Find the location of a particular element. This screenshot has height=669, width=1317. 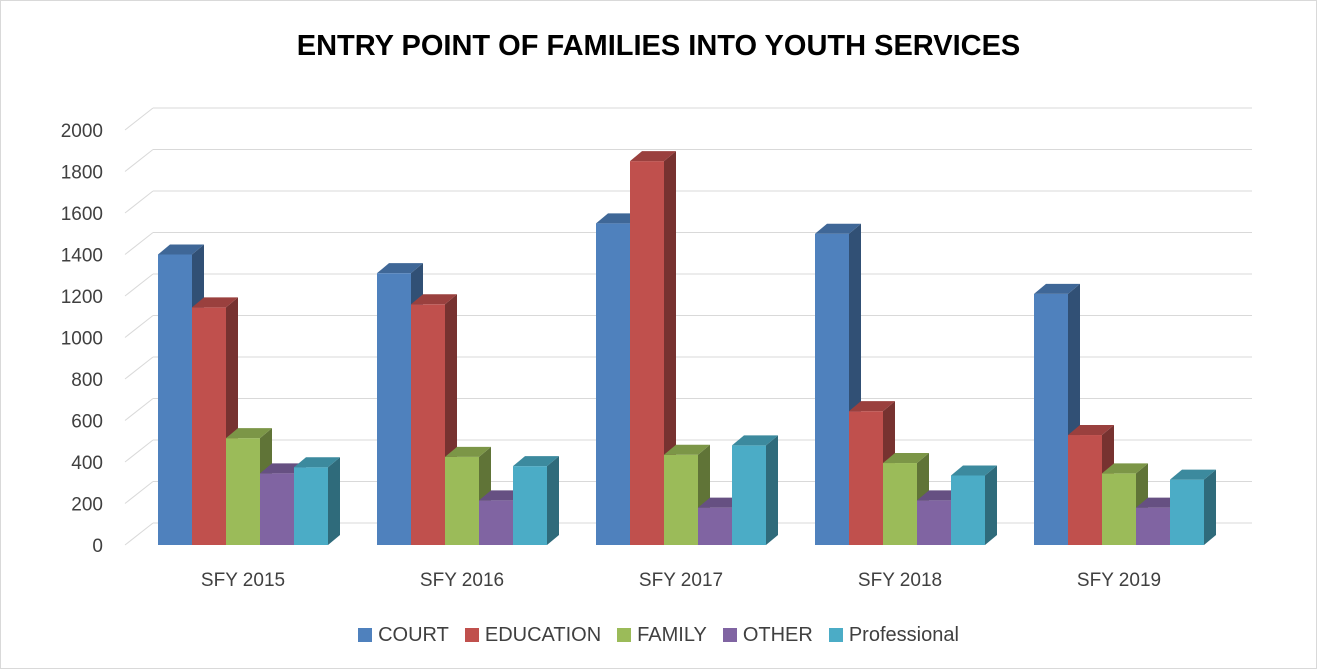

y-tick-label: 800 is located at coordinates (87, 380).